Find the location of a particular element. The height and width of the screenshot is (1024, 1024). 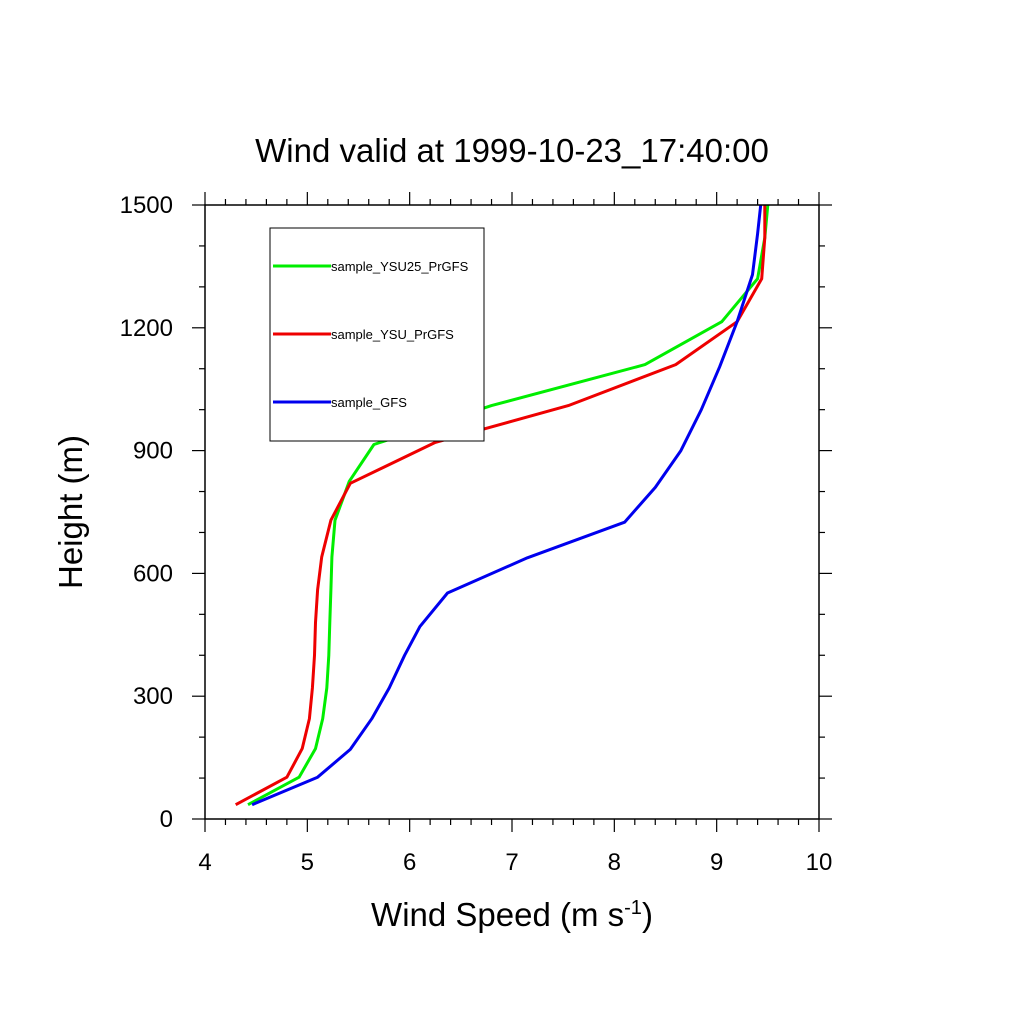

x-tick-label: 8 is located at coordinates (614, 862).